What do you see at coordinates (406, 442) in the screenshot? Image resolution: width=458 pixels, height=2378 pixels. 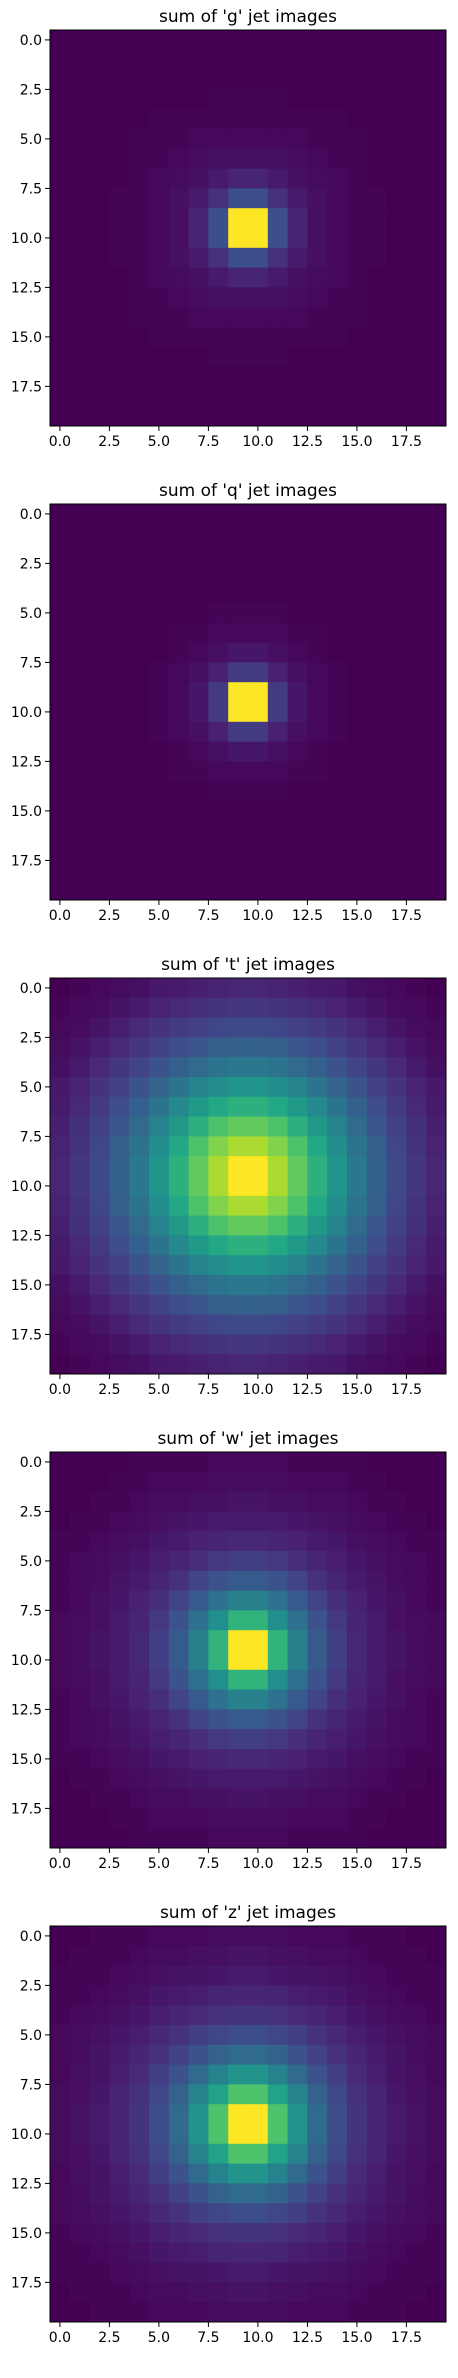 I see `x-tick-label: 17.5` at bounding box center [406, 442].